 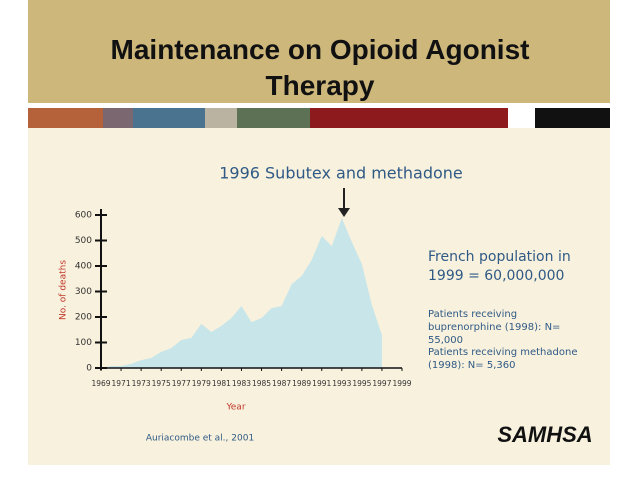 What do you see at coordinates (544, 434) in the screenshot?
I see `logo: SAMHSA` at bounding box center [544, 434].